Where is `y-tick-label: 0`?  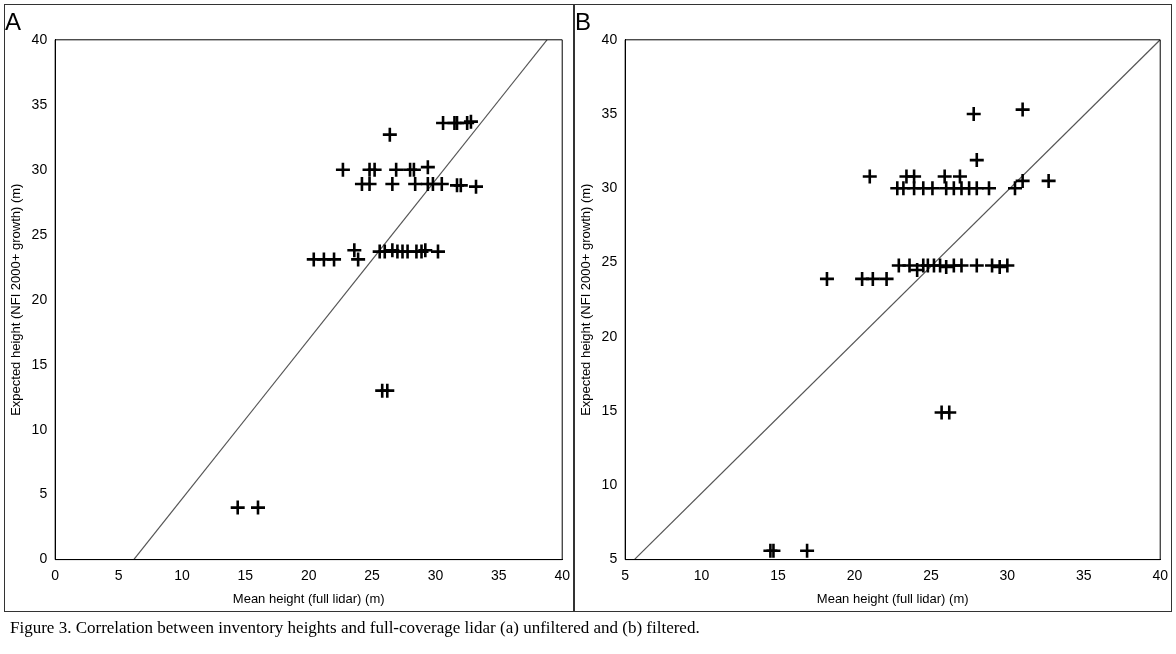 y-tick-label: 0 is located at coordinates (43, 558).